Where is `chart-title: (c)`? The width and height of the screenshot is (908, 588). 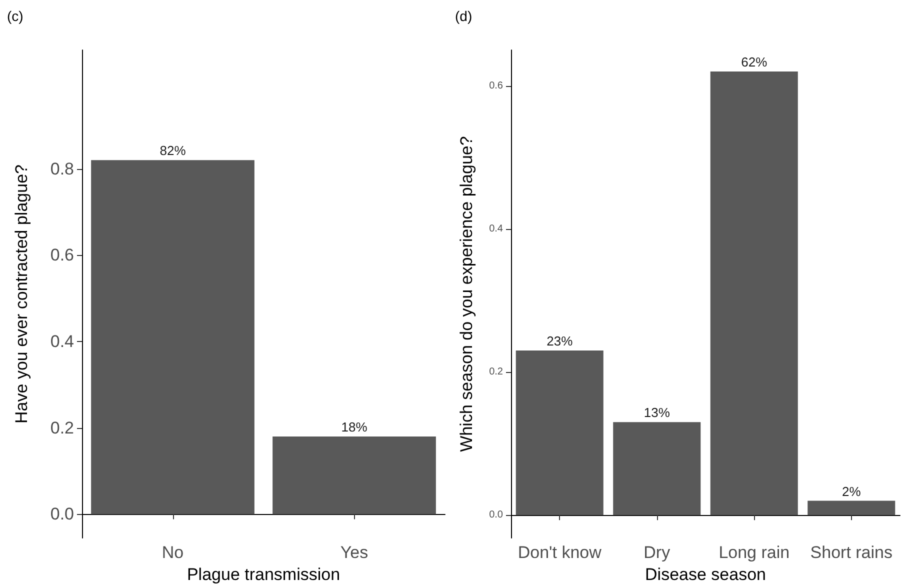 chart-title: (c) is located at coordinates (15, 16).